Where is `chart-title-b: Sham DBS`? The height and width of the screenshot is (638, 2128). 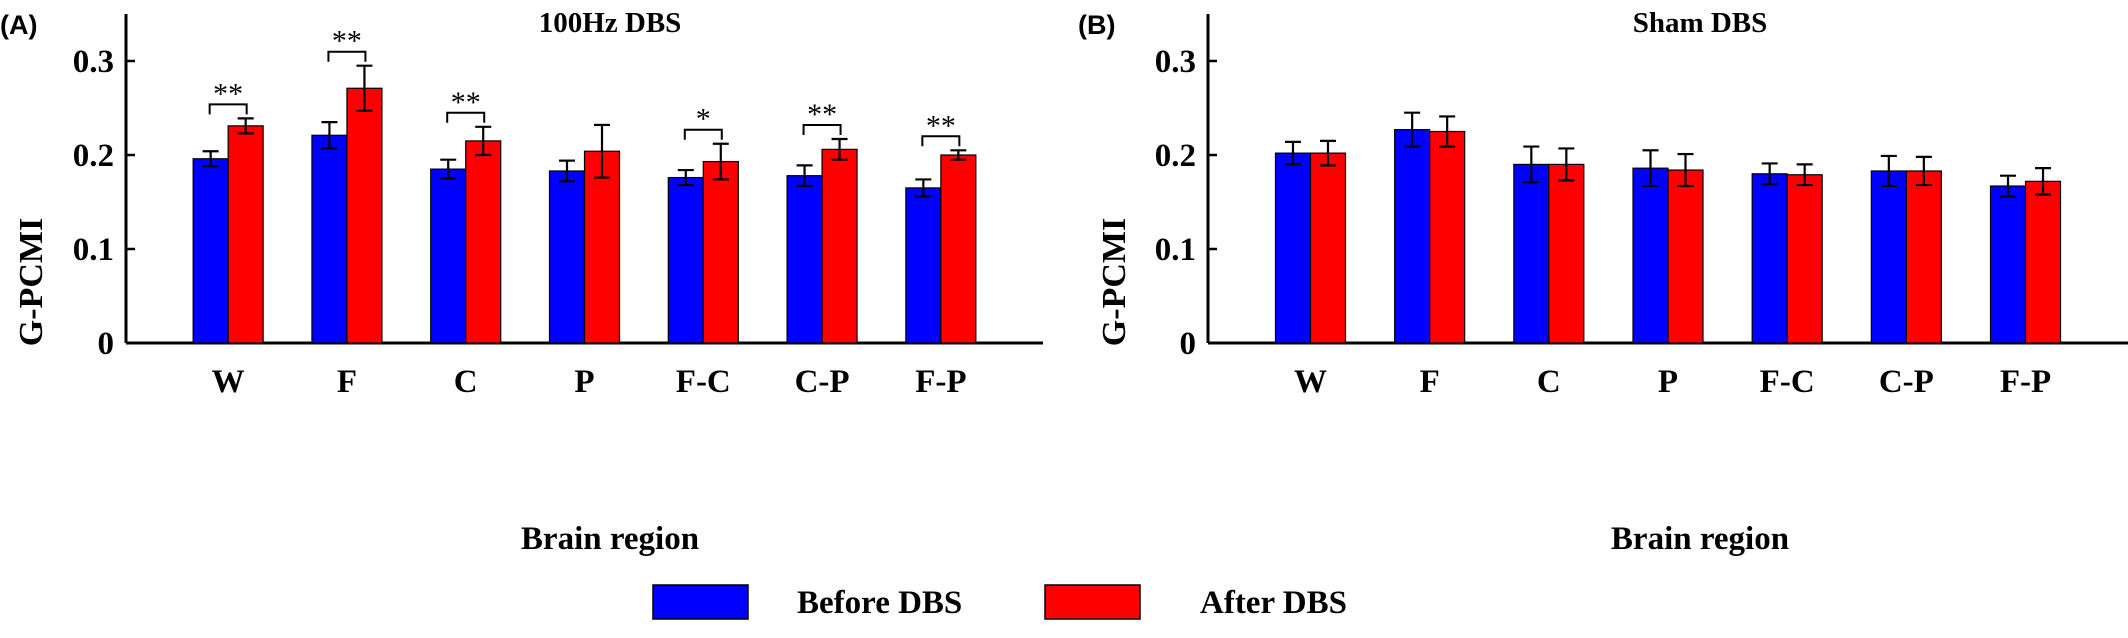
chart-title-b: Sham DBS is located at coordinates (1700, 23).